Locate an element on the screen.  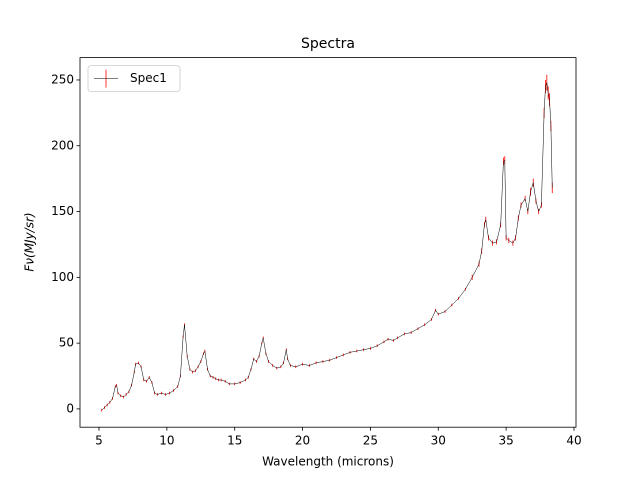
x-tick-label: 30 is located at coordinates (438, 441).